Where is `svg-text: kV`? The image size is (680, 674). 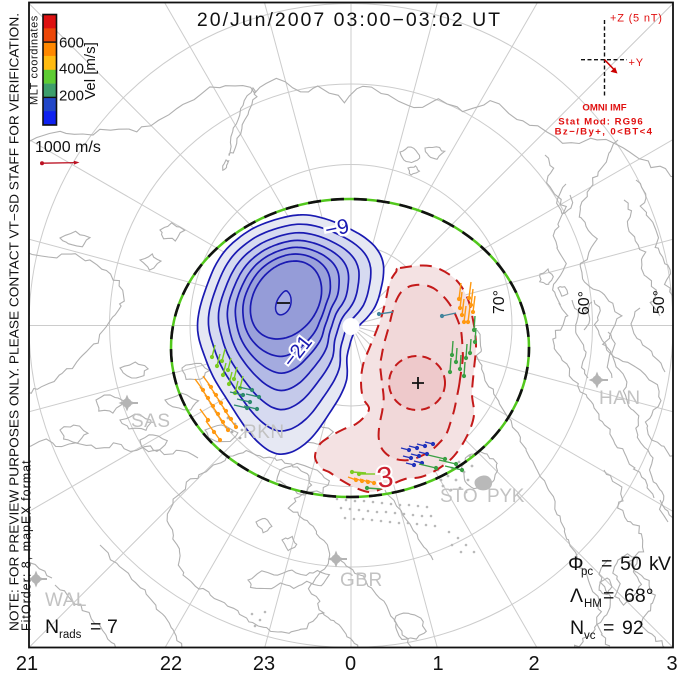
svg-text: kV is located at coordinates (660, 564).